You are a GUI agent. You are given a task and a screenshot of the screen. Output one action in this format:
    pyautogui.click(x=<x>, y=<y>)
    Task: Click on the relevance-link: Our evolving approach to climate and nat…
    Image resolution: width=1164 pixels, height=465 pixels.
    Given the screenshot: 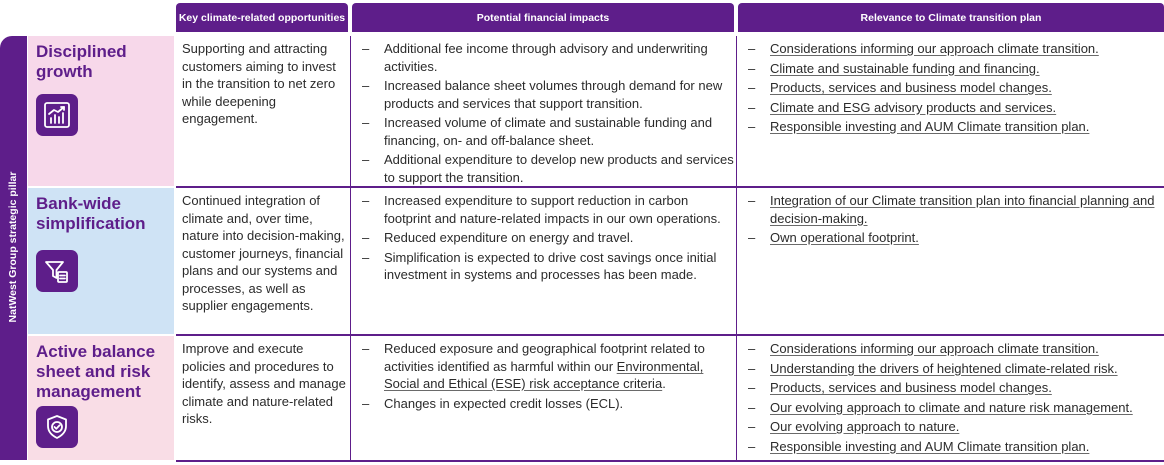 What is the action you would take?
    pyautogui.click(x=951, y=407)
    